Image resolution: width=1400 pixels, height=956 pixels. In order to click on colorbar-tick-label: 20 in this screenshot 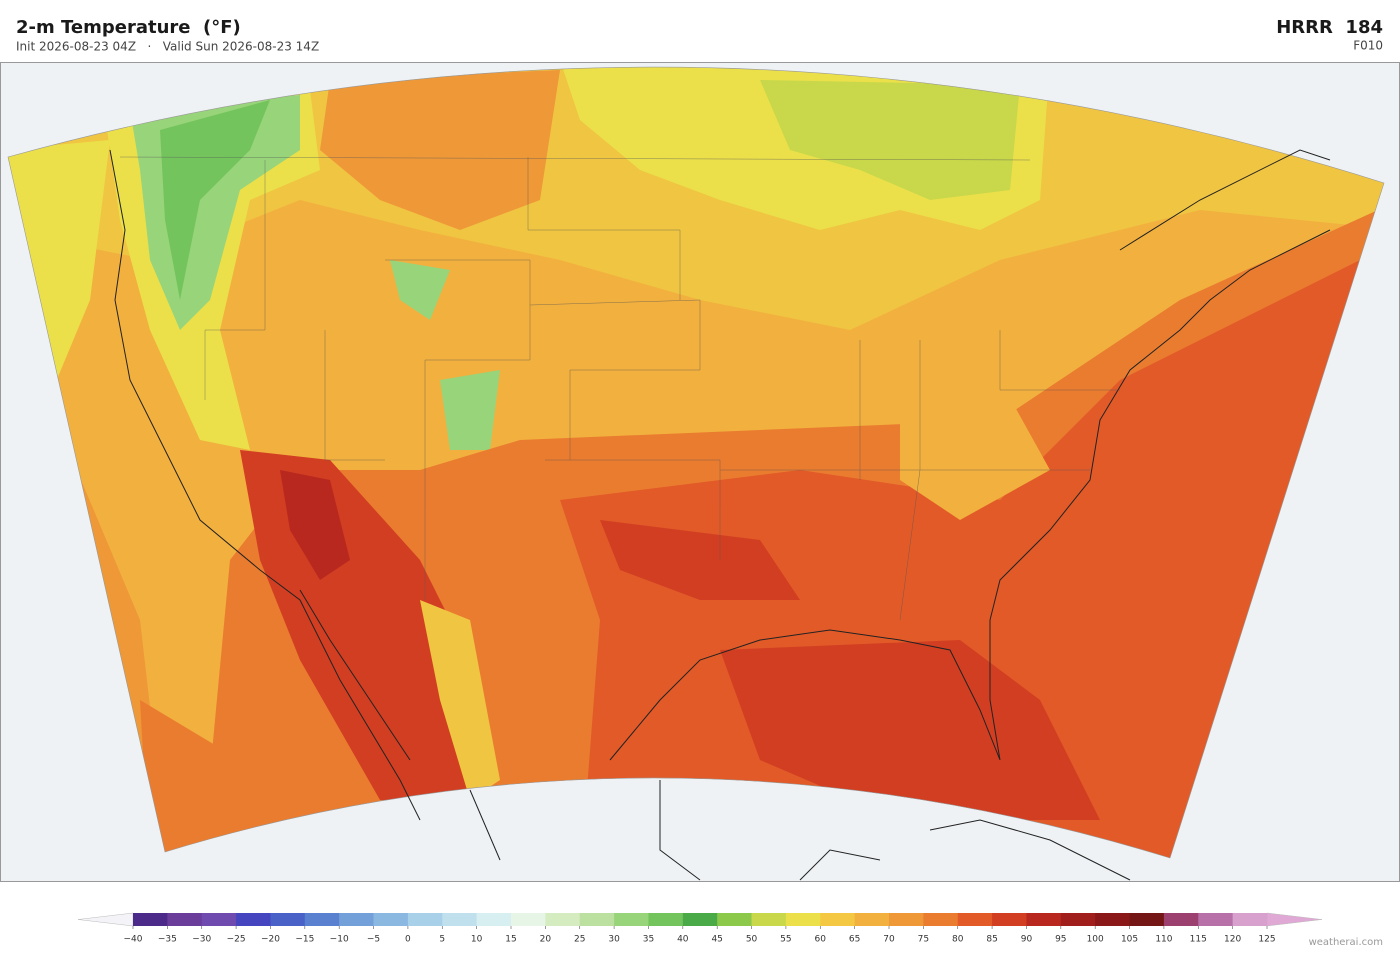, I will do `click(546, 940)`.